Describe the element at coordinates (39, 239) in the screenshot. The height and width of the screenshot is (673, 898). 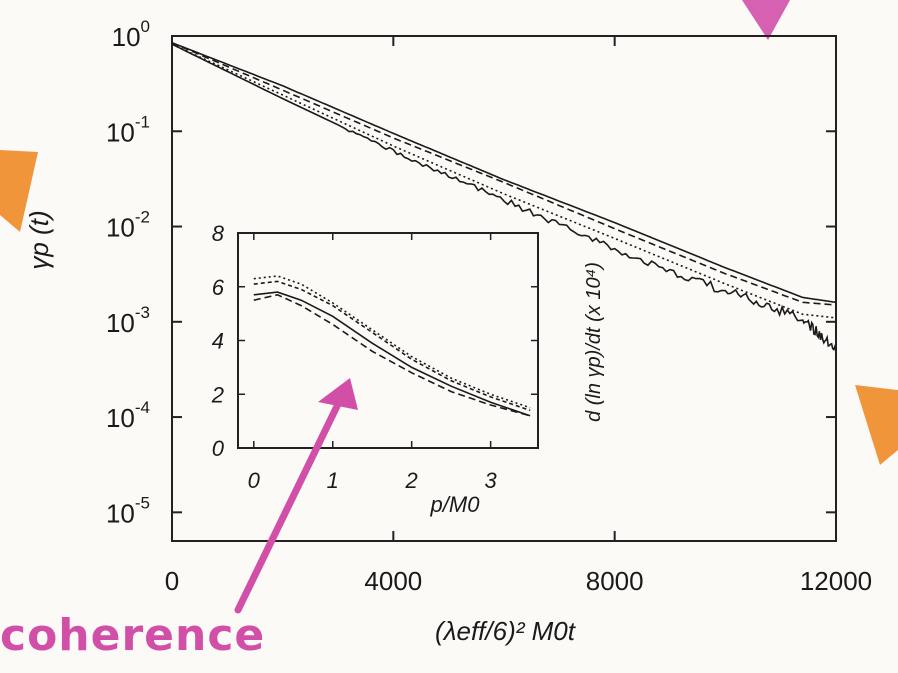
I see `main-ylabel: γp (t)` at that location.